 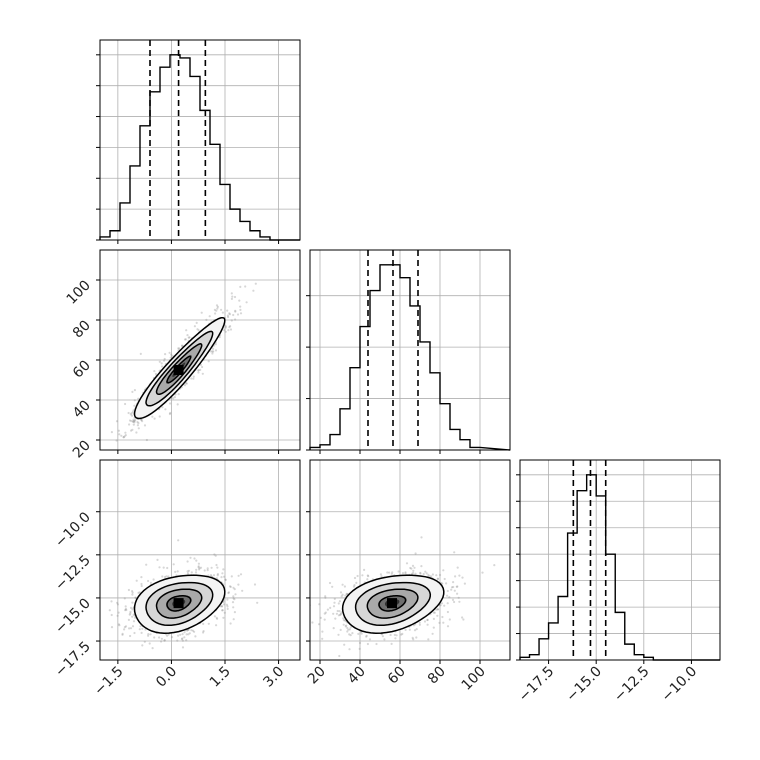 What do you see at coordinates (200, 560) in the screenshot?
I see `joint-2-0-frame` at bounding box center [200, 560].